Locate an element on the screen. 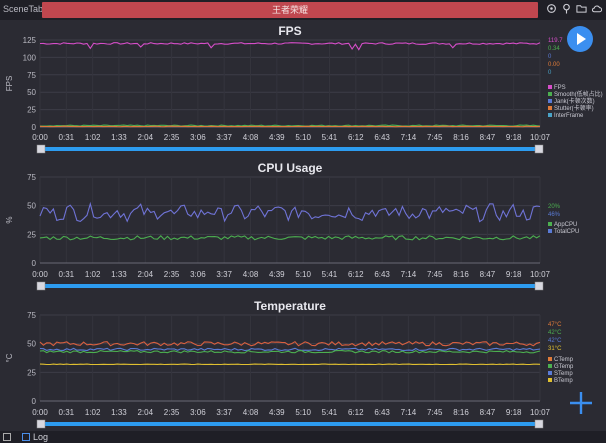 This screenshot has width=606, height=443. y-tick-label: 0 is located at coordinates (34, 127).